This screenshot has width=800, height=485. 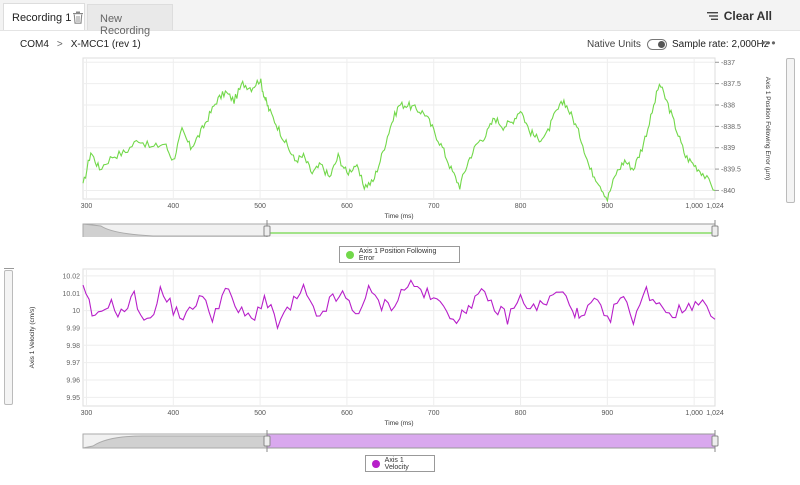 I want to click on clear-all-button: Clear All, so click(x=739, y=16).